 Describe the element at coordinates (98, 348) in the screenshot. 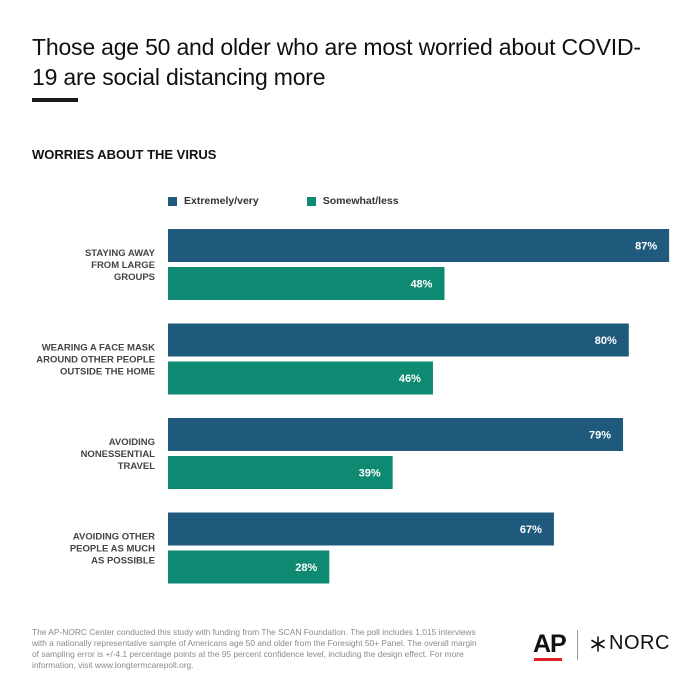

I see `category-label: WEARING A FACE MASK` at that location.